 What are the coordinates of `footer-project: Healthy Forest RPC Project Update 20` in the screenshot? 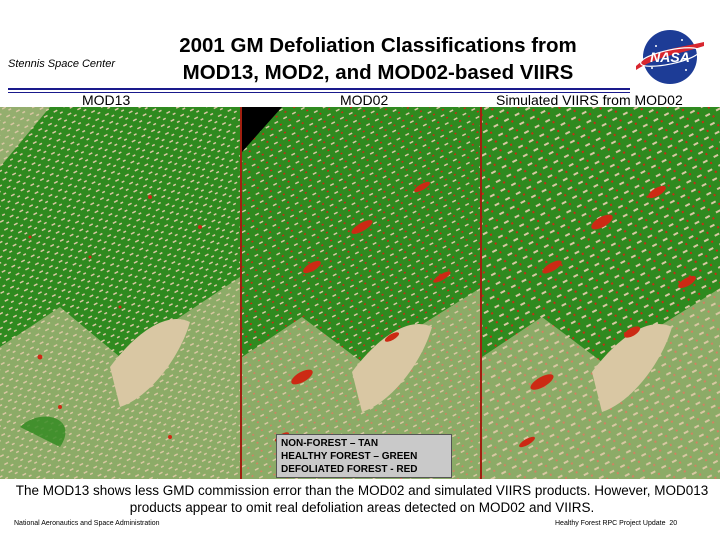 It's located at (616, 523).